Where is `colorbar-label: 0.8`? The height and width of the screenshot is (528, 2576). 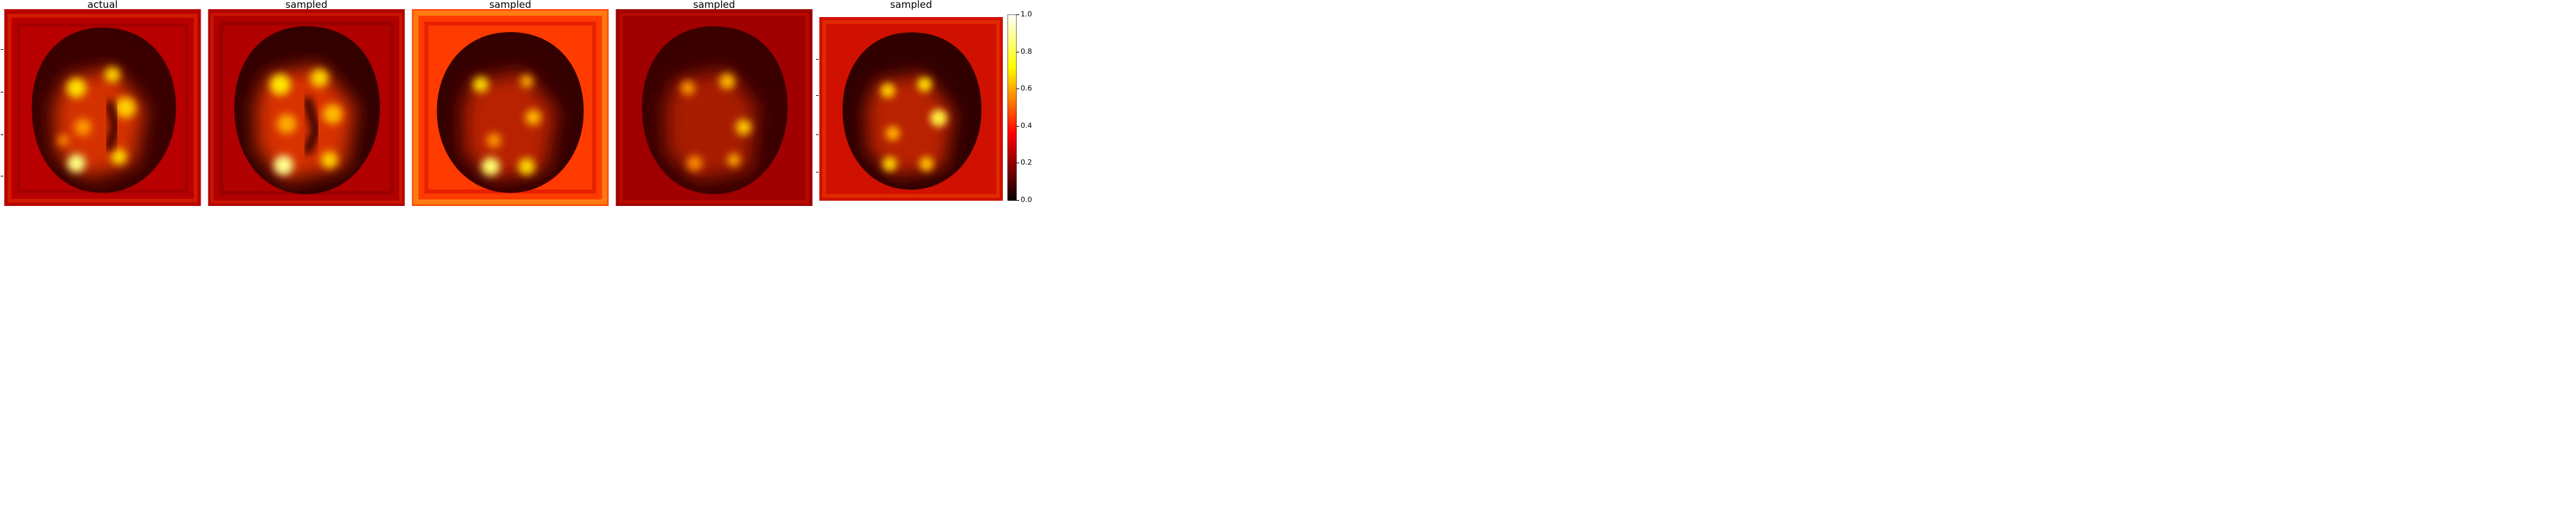 colorbar-label: 0.8 is located at coordinates (1026, 51).